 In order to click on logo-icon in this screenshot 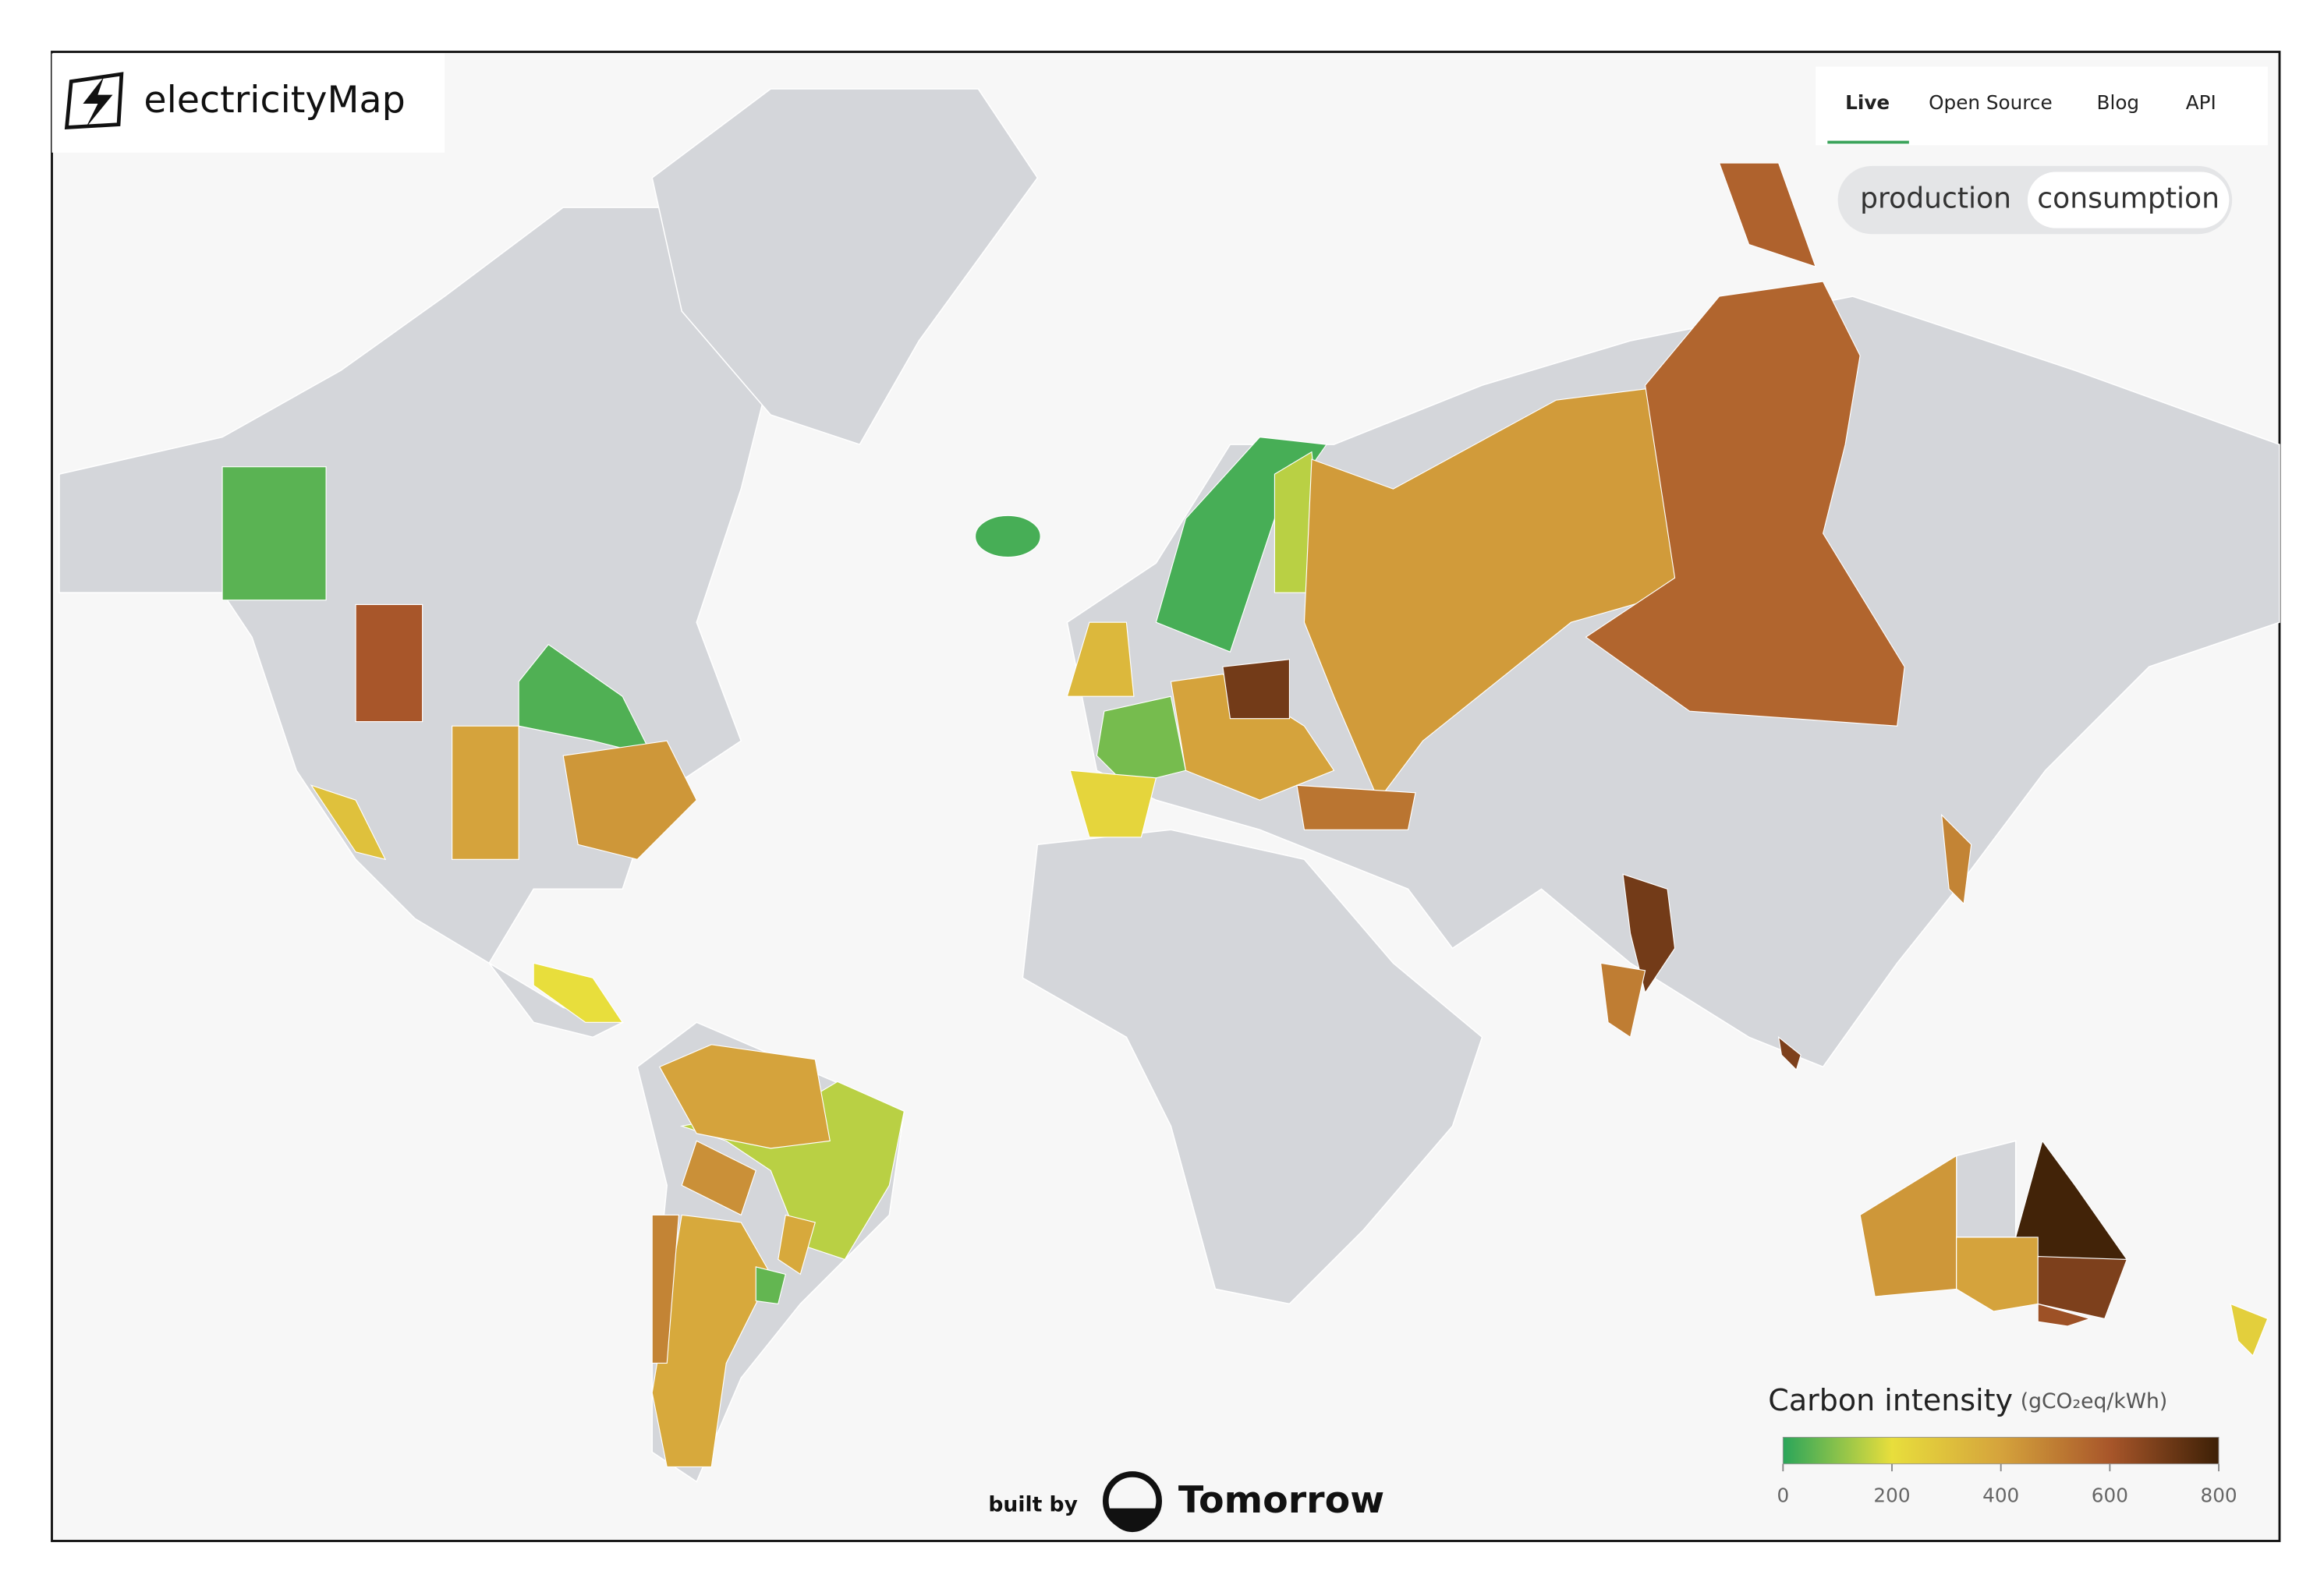, I will do `click(94, 101)`.